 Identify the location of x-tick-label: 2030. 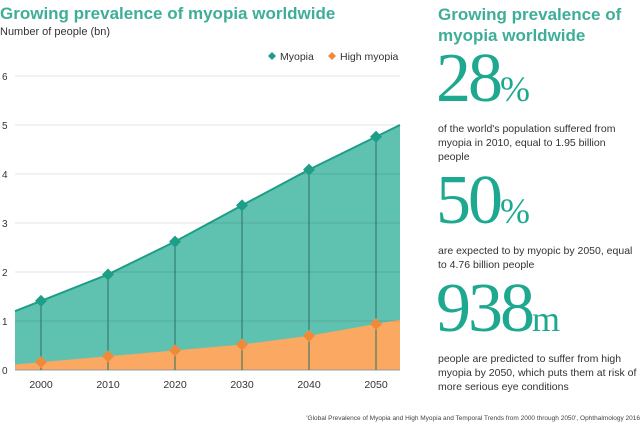
(242, 385).